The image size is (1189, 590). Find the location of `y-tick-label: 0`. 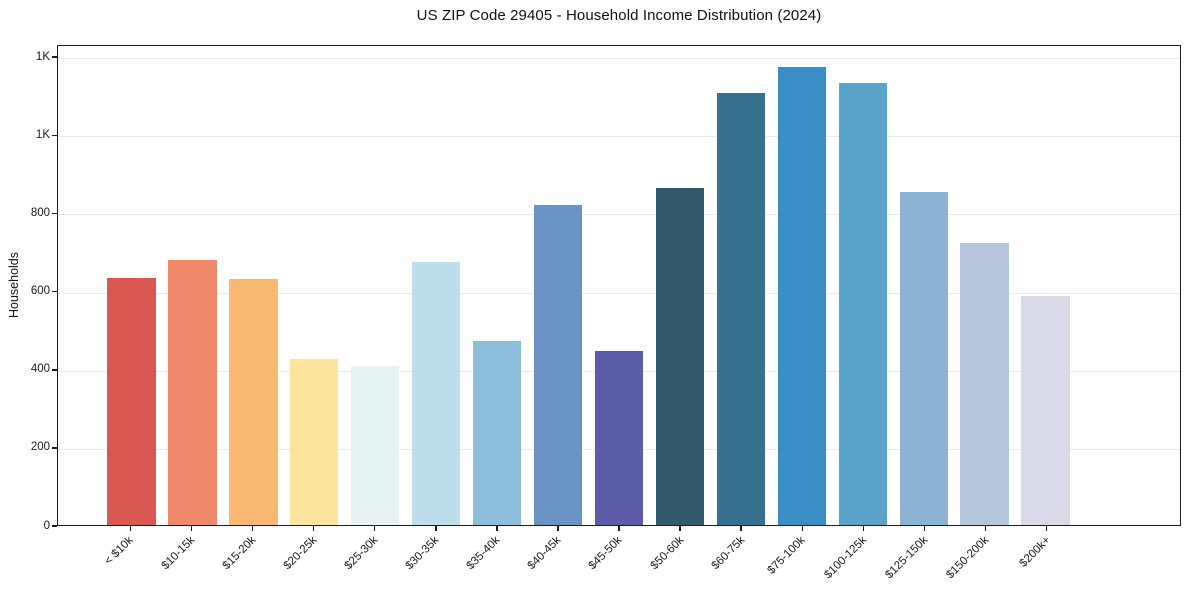

y-tick-label: 0 is located at coordinates (46, 525).